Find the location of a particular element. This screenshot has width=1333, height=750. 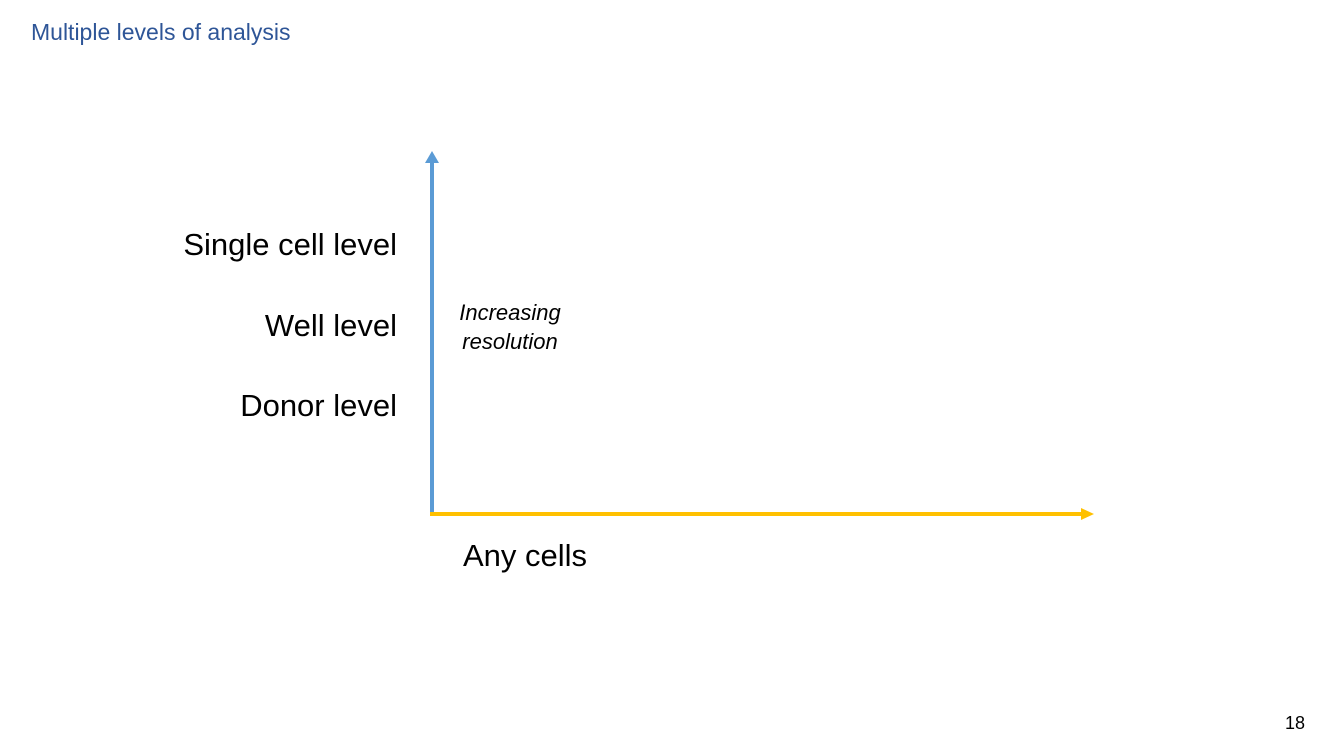

x-axis-arrowhead is located at coordinates (1087, 514).